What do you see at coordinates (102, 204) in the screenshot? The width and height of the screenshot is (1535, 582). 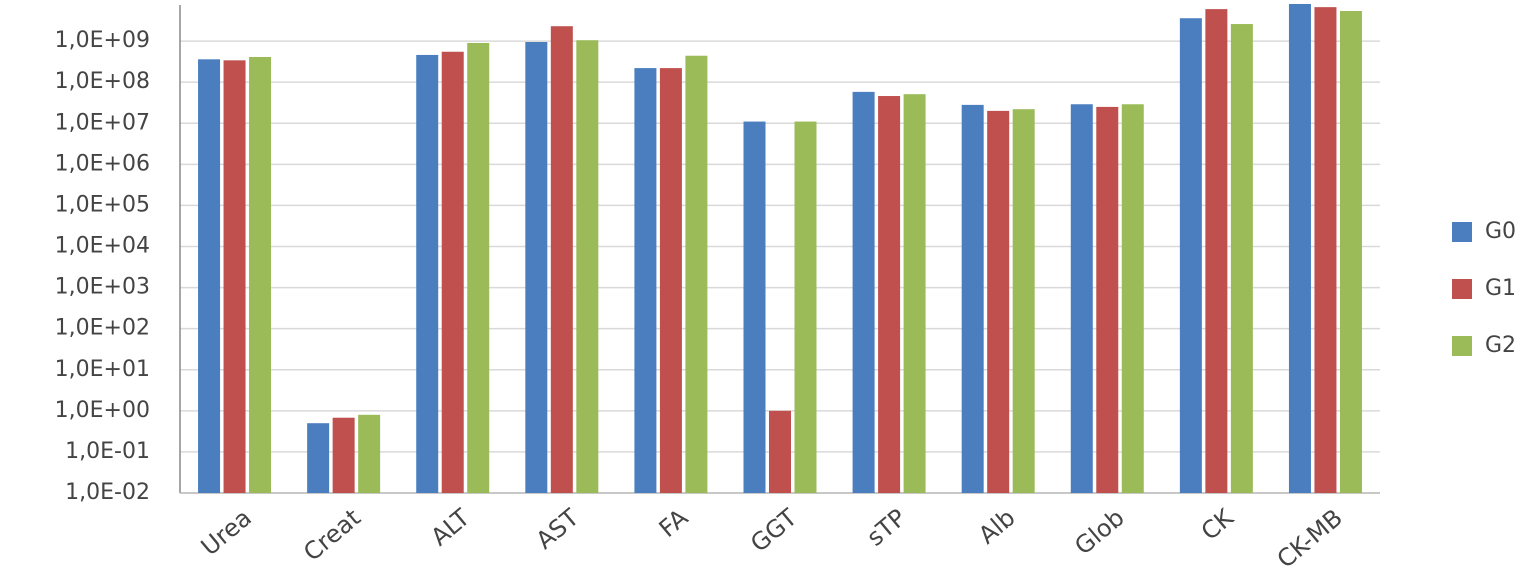 I see `y-tick-label: 1,0E+05` at bounding box center [102, 204].